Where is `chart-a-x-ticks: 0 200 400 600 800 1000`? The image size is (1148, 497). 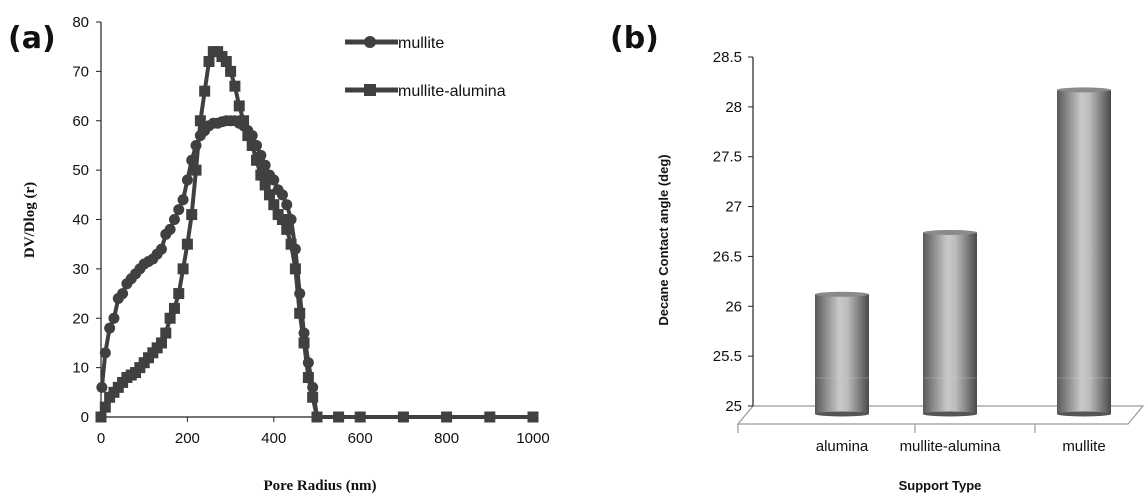 chart-a-x-ticks: 0 200 400 600 800 1000 is located at coordinates (323, 432).